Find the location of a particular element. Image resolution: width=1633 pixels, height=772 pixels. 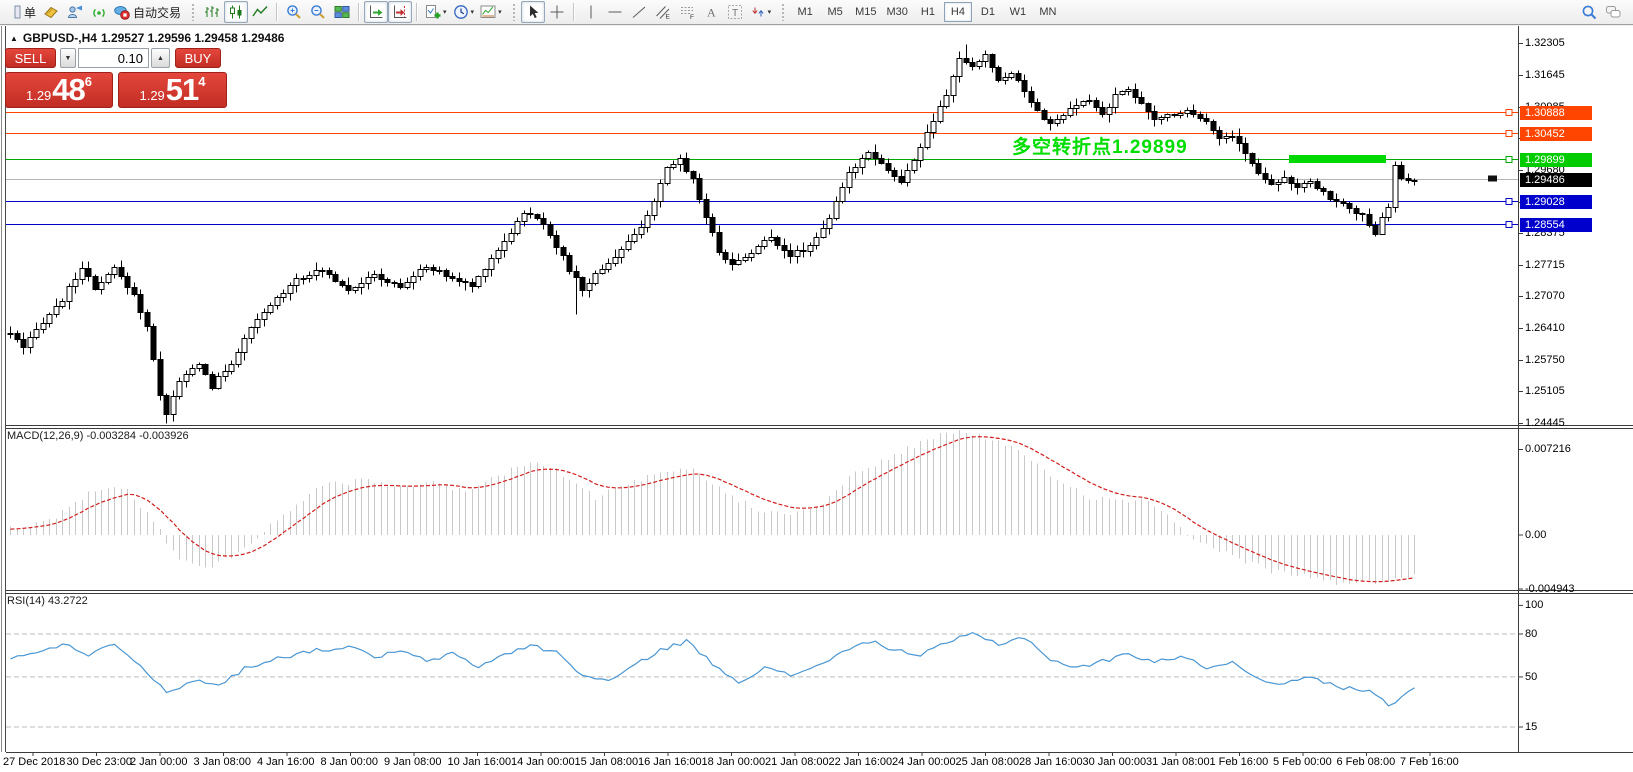

person-chart-icon is located at coordinates (75, 12).